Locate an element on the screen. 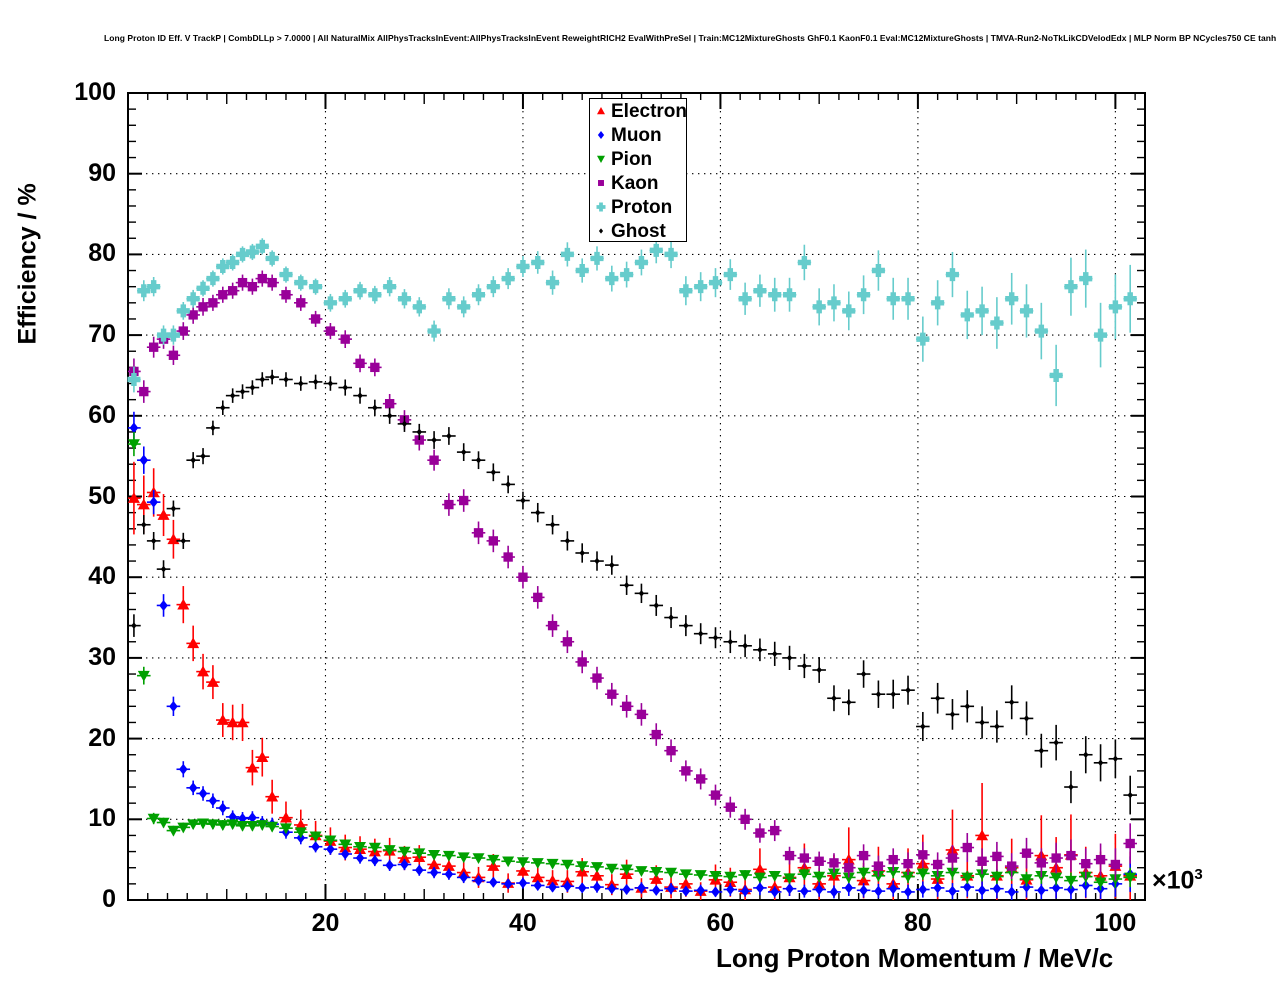 The width and height of the screenshot is (1276, 996). triangle-up-icon is located at coordinates (601, 111).